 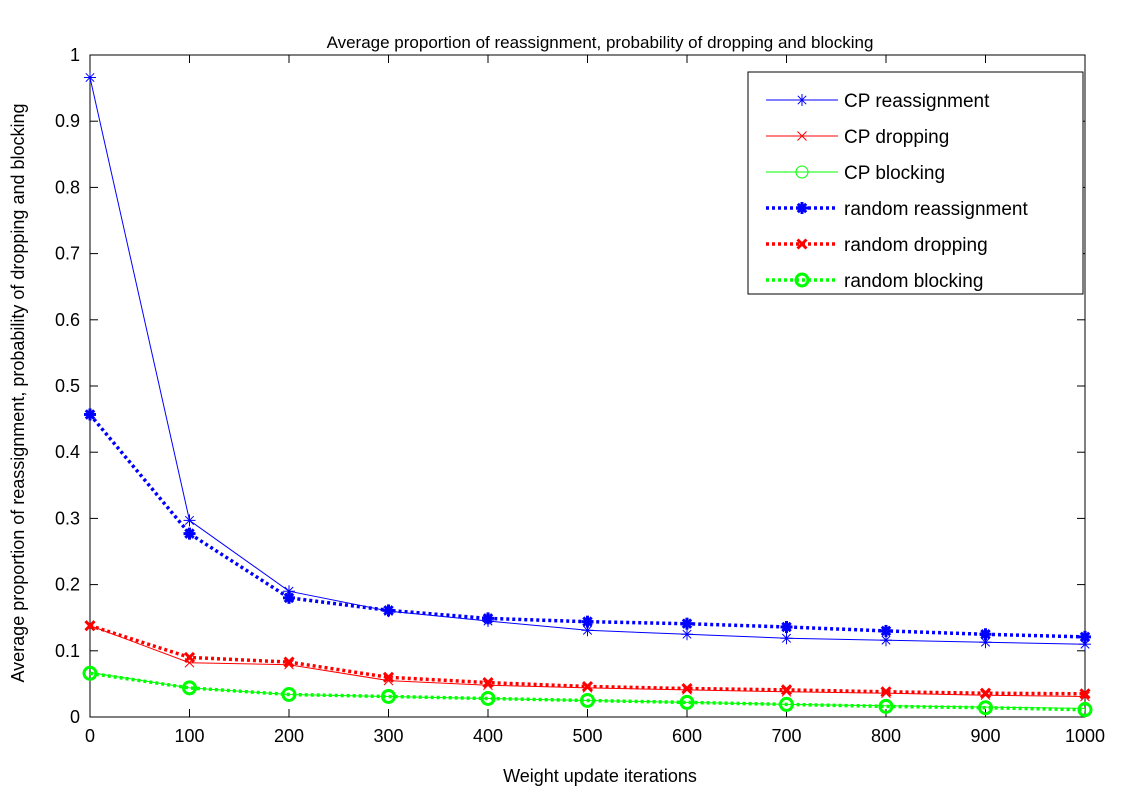 What do you see at coordinates (894, 173) in the screenshot?
I see `legend-label: CP blocking` at bounding box center [894, 173].